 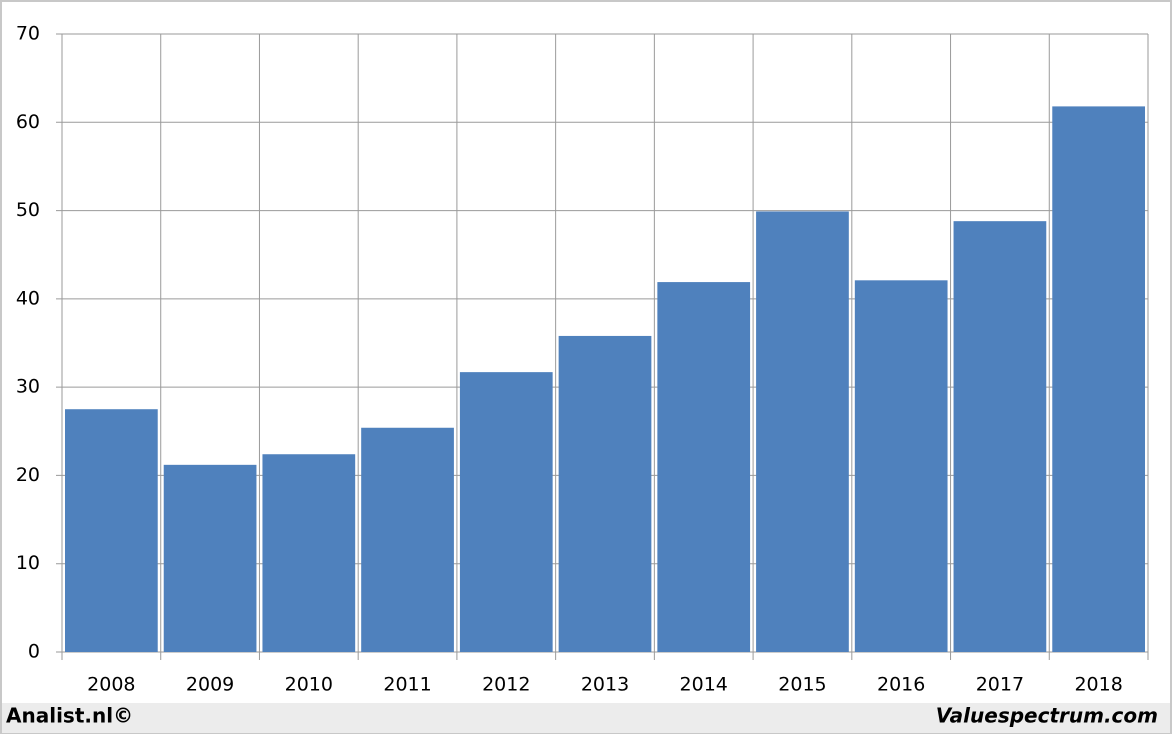 What do you see at coordinates (28, 387) in the screenshot?
I see `y-tick-label: 30` at bounding box center [28, 387].